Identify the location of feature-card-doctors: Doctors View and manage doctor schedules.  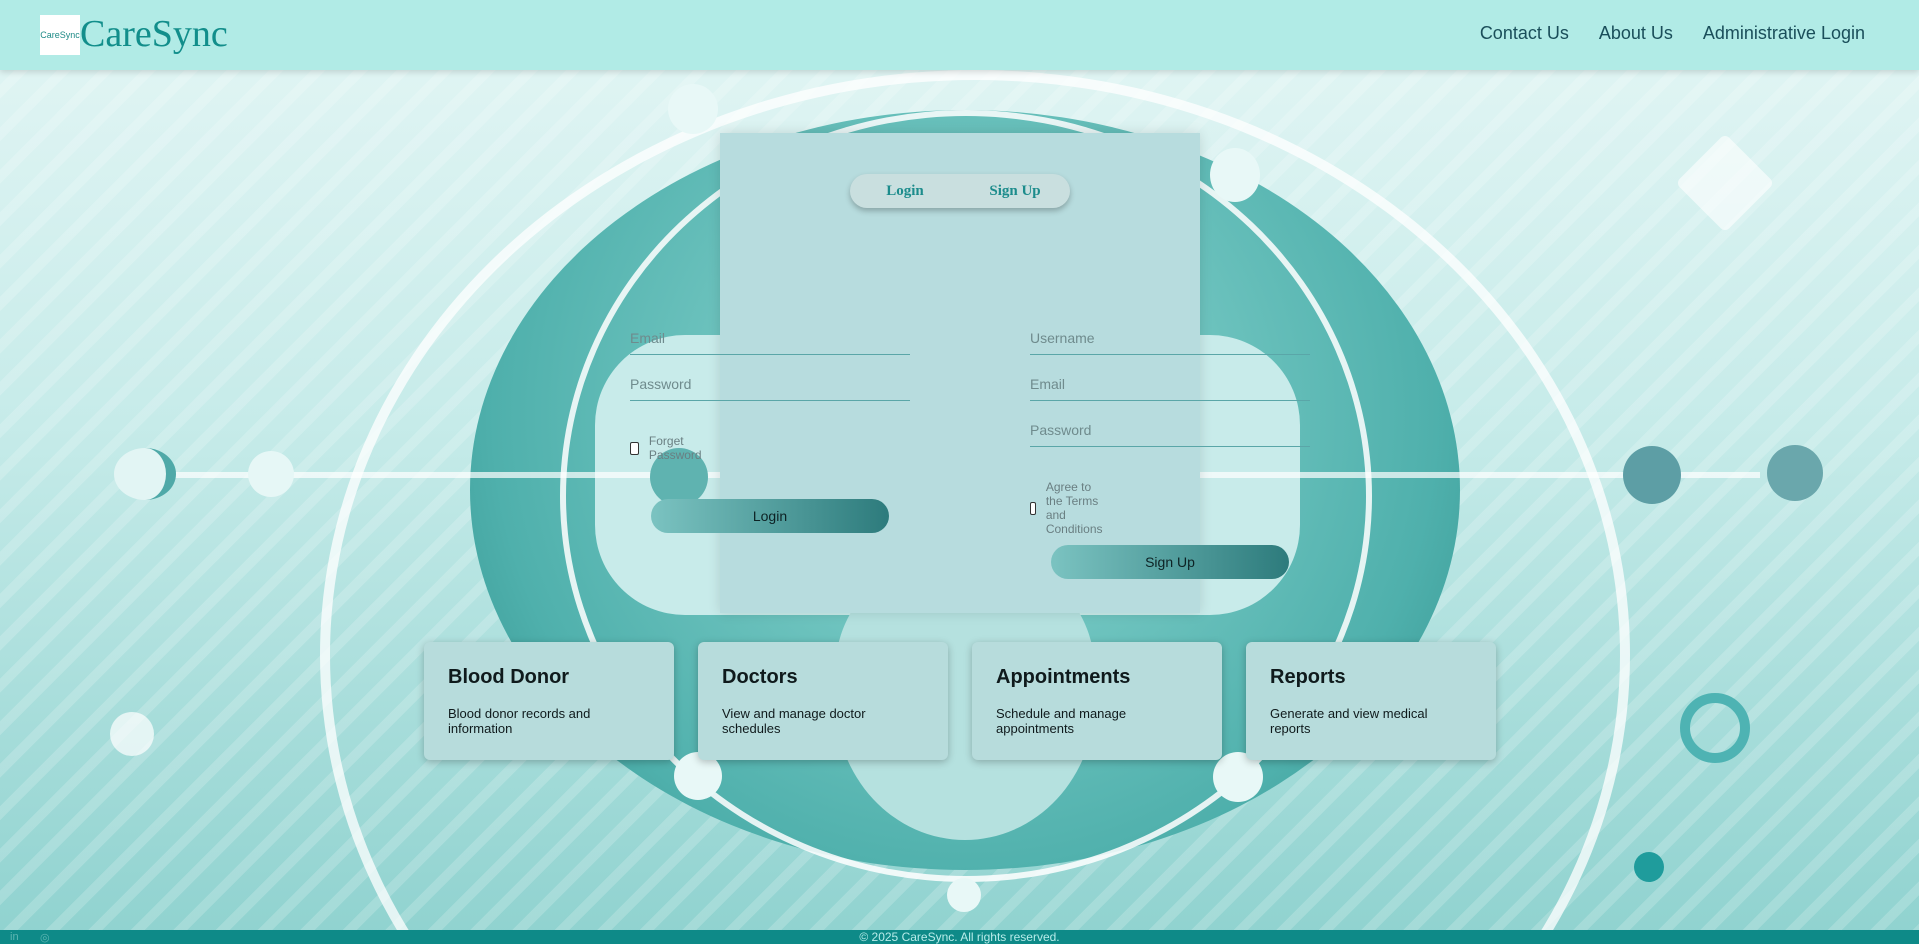
(823, 701).